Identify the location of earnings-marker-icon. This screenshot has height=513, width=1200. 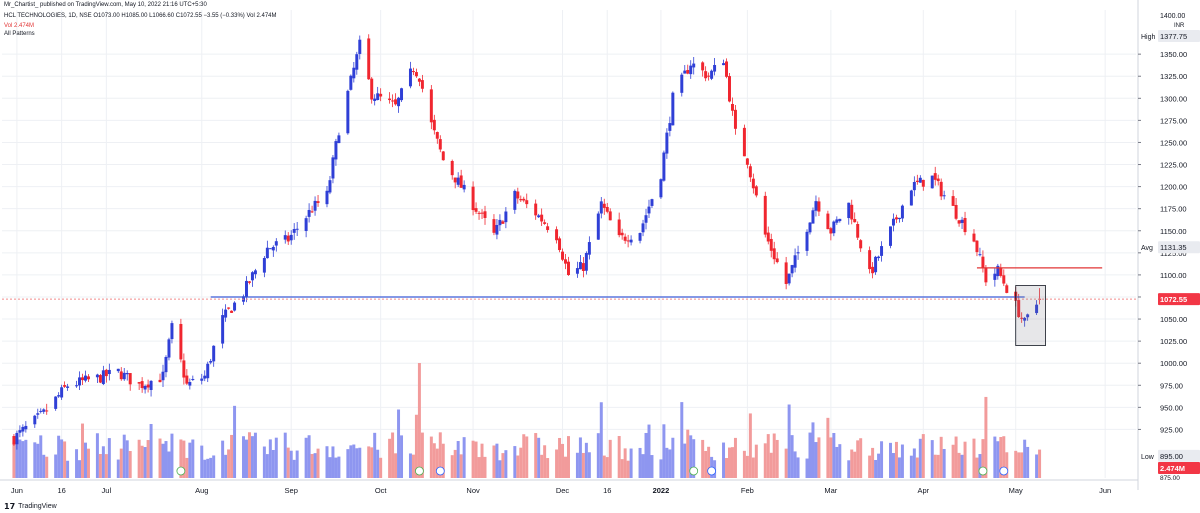
(694, 471).